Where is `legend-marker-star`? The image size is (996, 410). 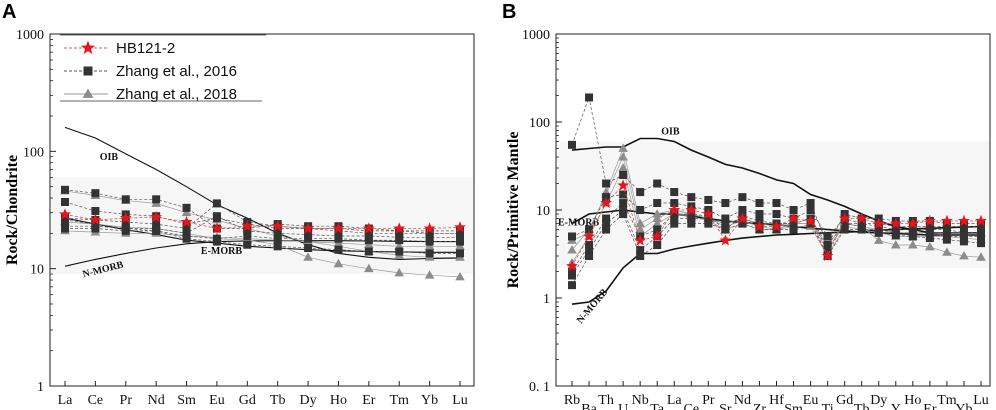
legend-marker-star is located at coordinates (88, 47).